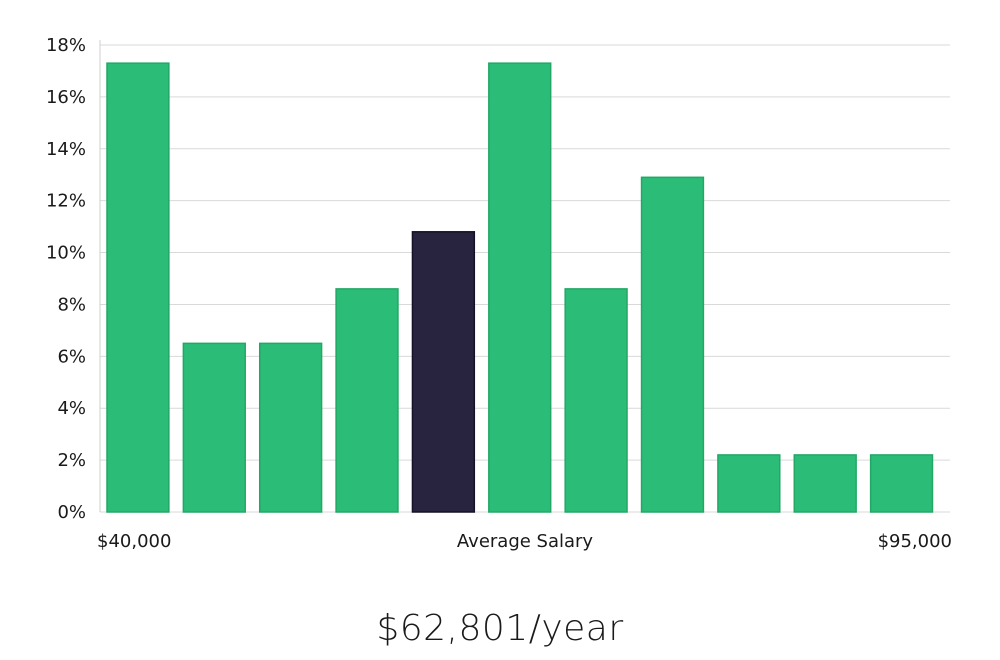  What do you see at coordinates (525, 541) in the screenshot?
I see `x-axis-center-label: Average Salary` at bounding box center [525, 541].